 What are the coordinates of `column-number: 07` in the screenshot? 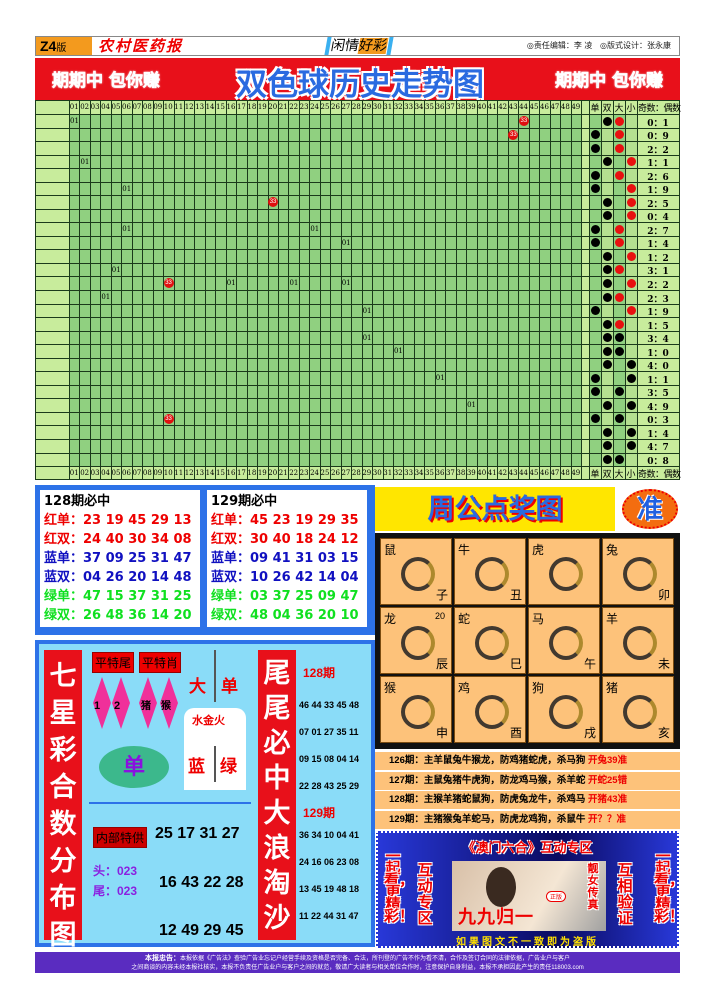 It's located at (137, 473).